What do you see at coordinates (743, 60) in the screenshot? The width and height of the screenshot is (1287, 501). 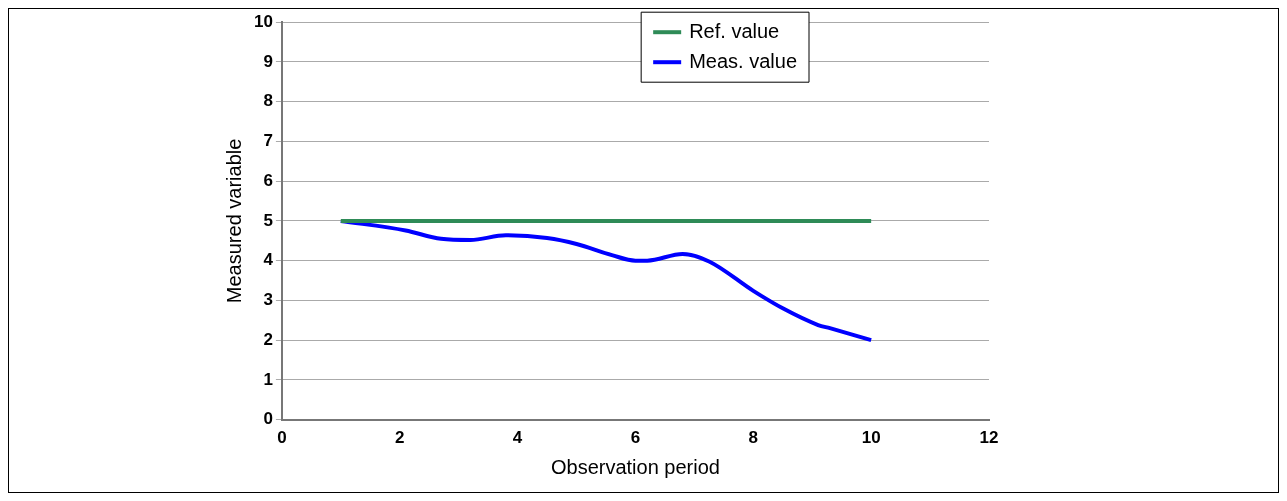 I see `legend-label: Meas. value` at bounding box center [743, 60].